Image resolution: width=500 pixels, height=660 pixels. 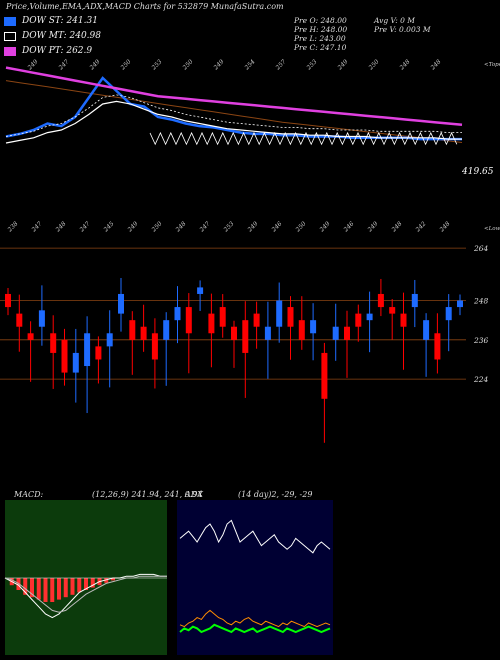 I want to click on ema-series-dow-mt, so click(x=233, y=122).